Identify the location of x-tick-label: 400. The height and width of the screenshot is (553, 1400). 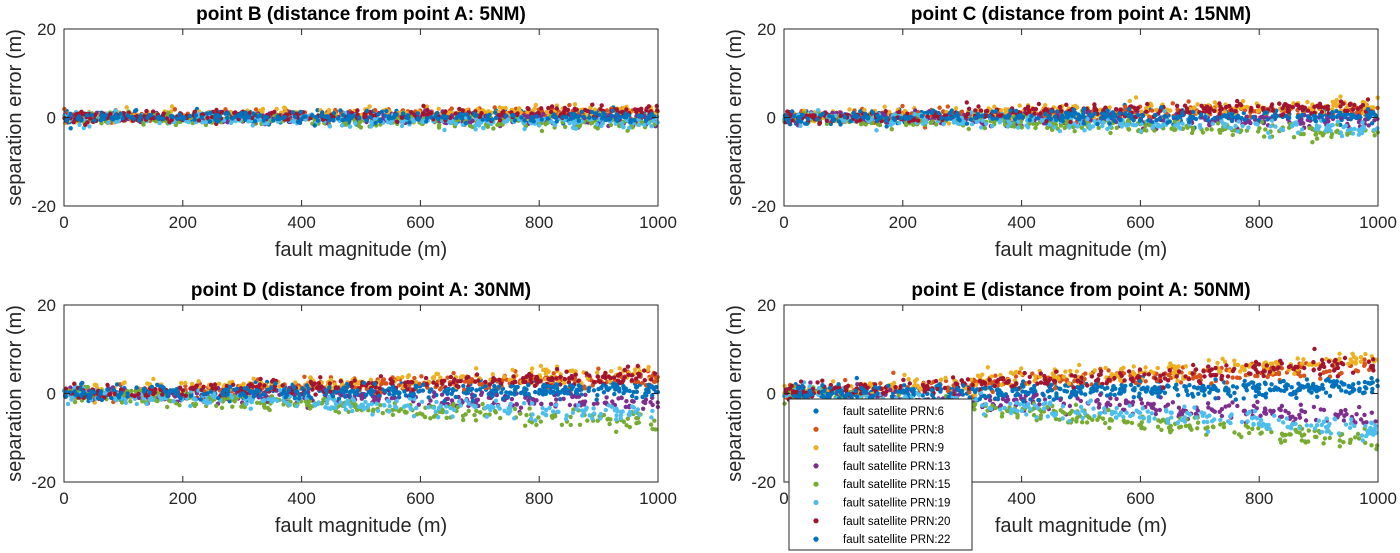
(1021, 222).